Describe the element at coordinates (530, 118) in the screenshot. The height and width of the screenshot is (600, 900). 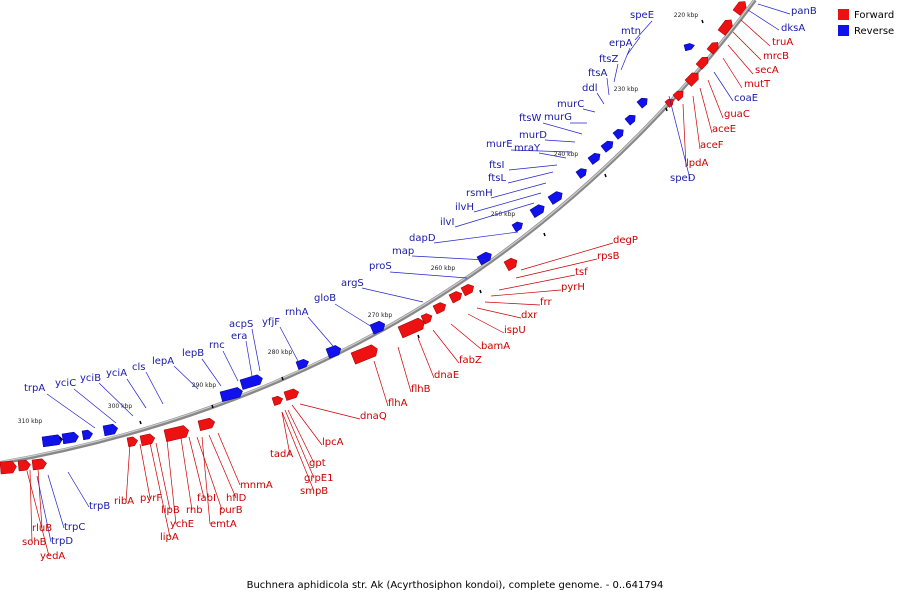
I see `gene-label-ftsw: ftsW` at that location.